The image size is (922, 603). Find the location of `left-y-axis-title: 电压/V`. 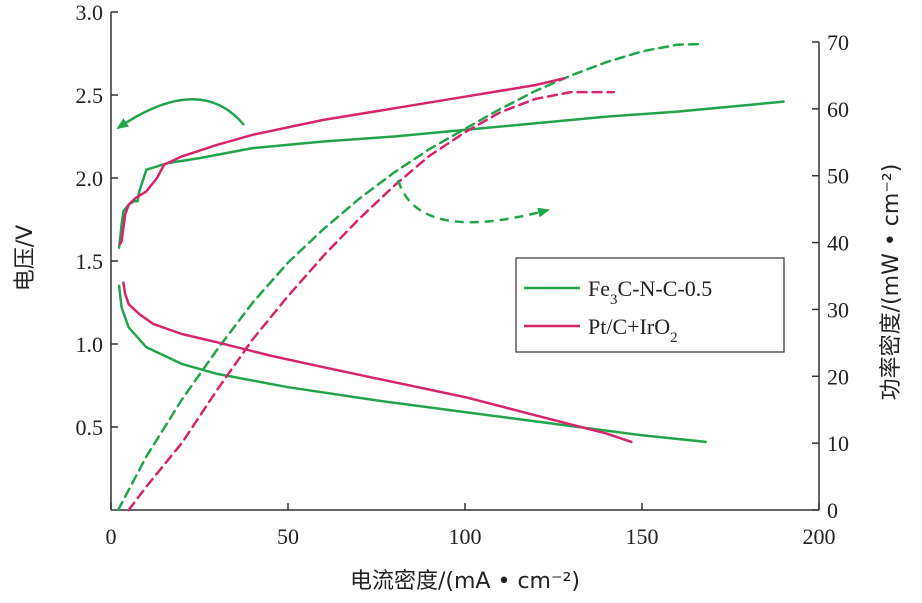

left-y-axis-title: 电压/V is located at coordinates (25, 258).